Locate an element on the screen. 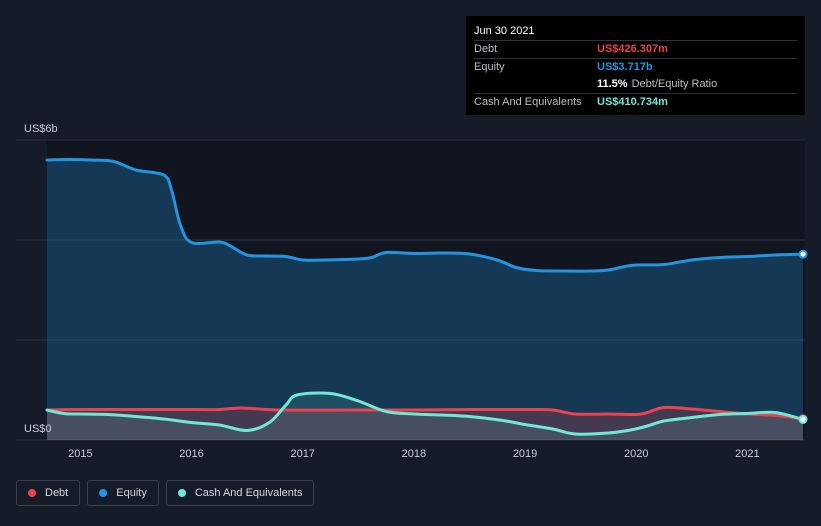 This screenshot has height=526, width=821. legend-equity-toggle: Equity is located at coordinates (123, 493).